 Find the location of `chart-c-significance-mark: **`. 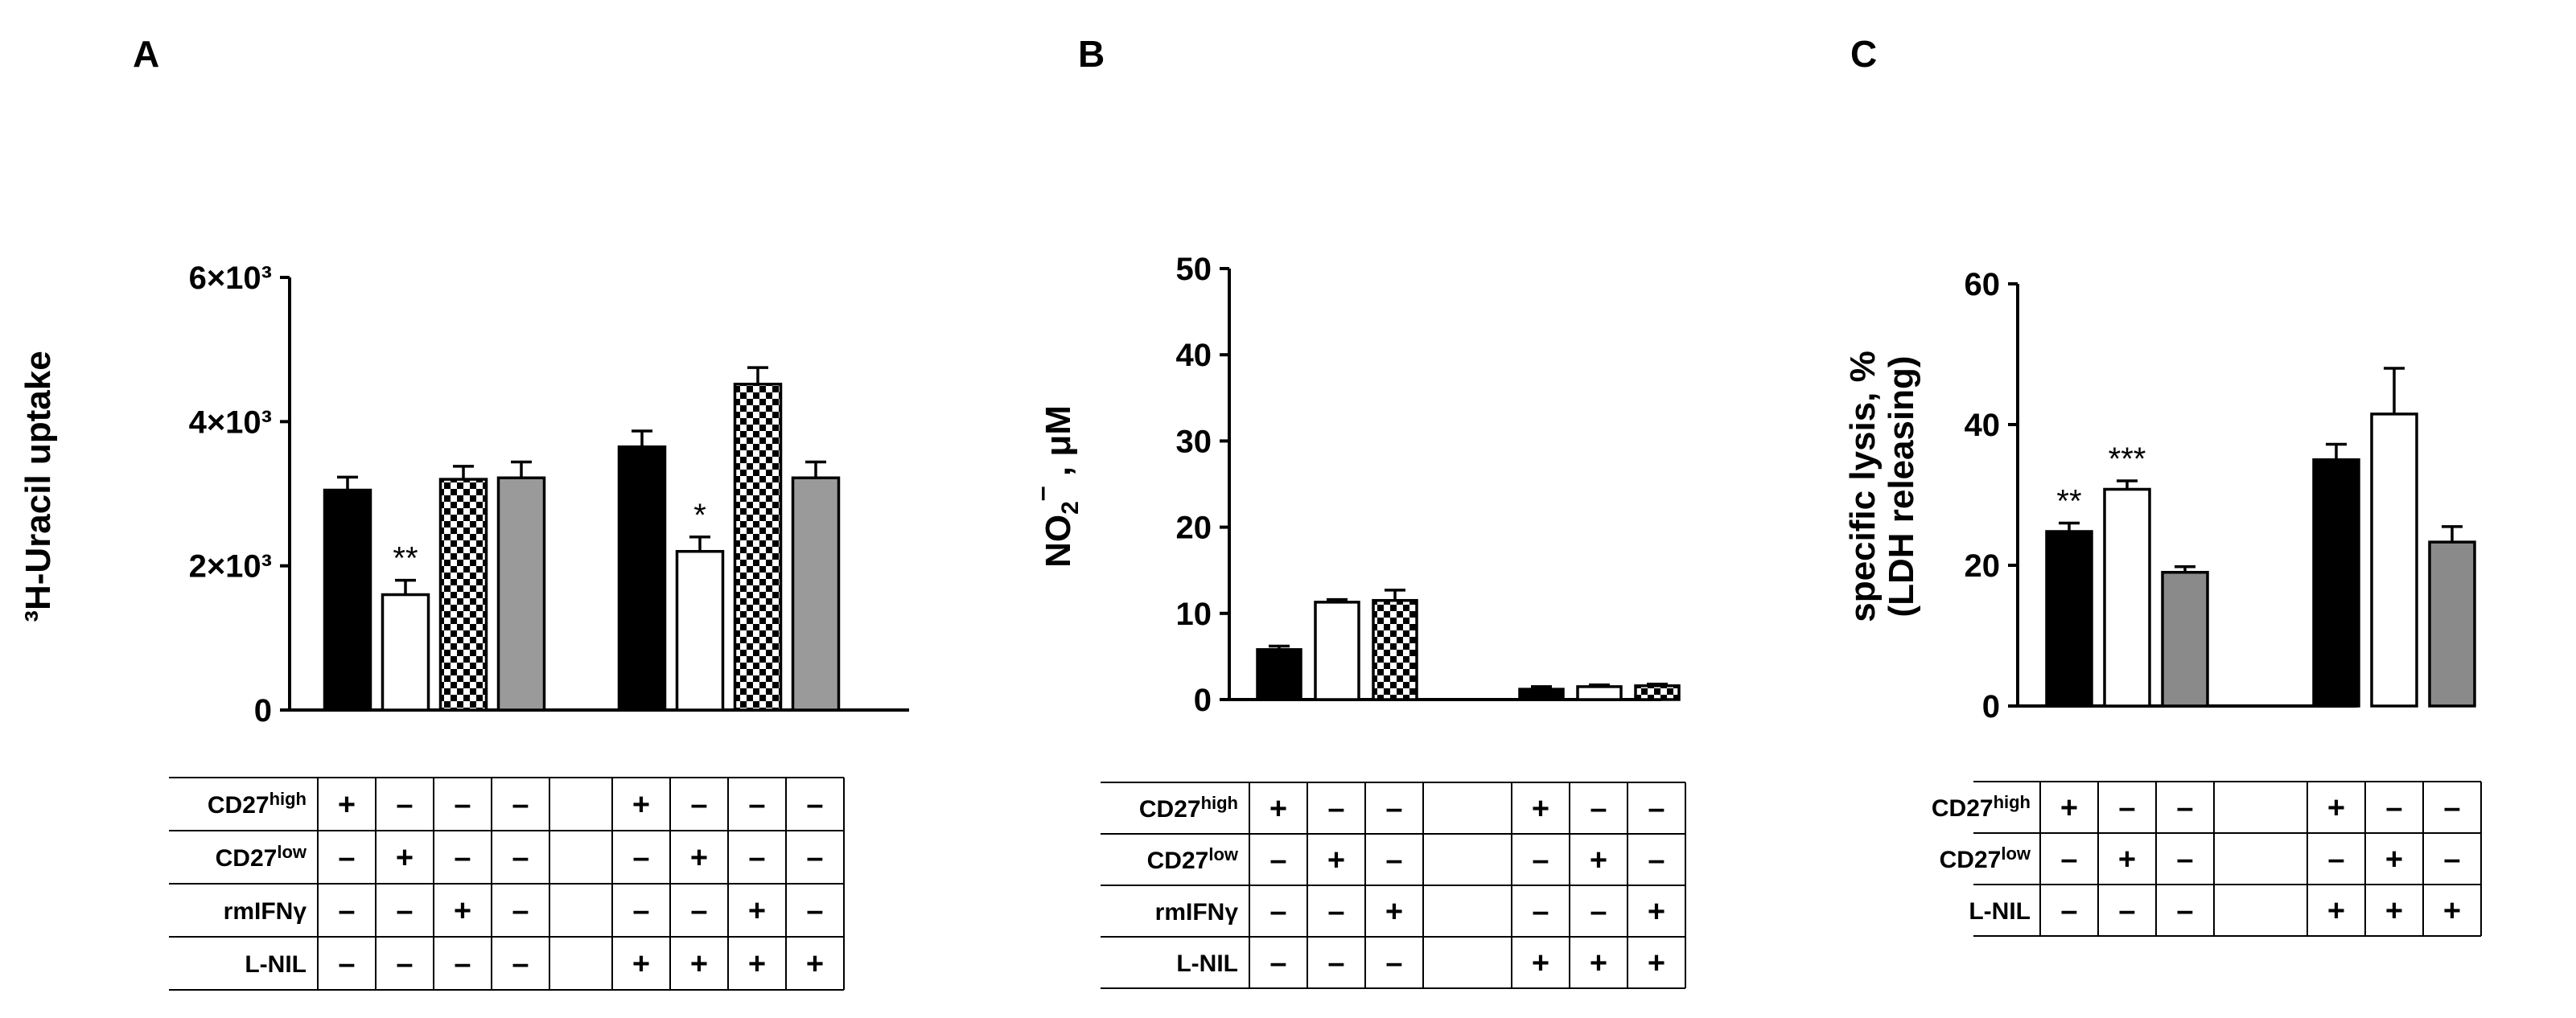

chart-c-significance-mark: ** is located at coordinates (2068, 501).